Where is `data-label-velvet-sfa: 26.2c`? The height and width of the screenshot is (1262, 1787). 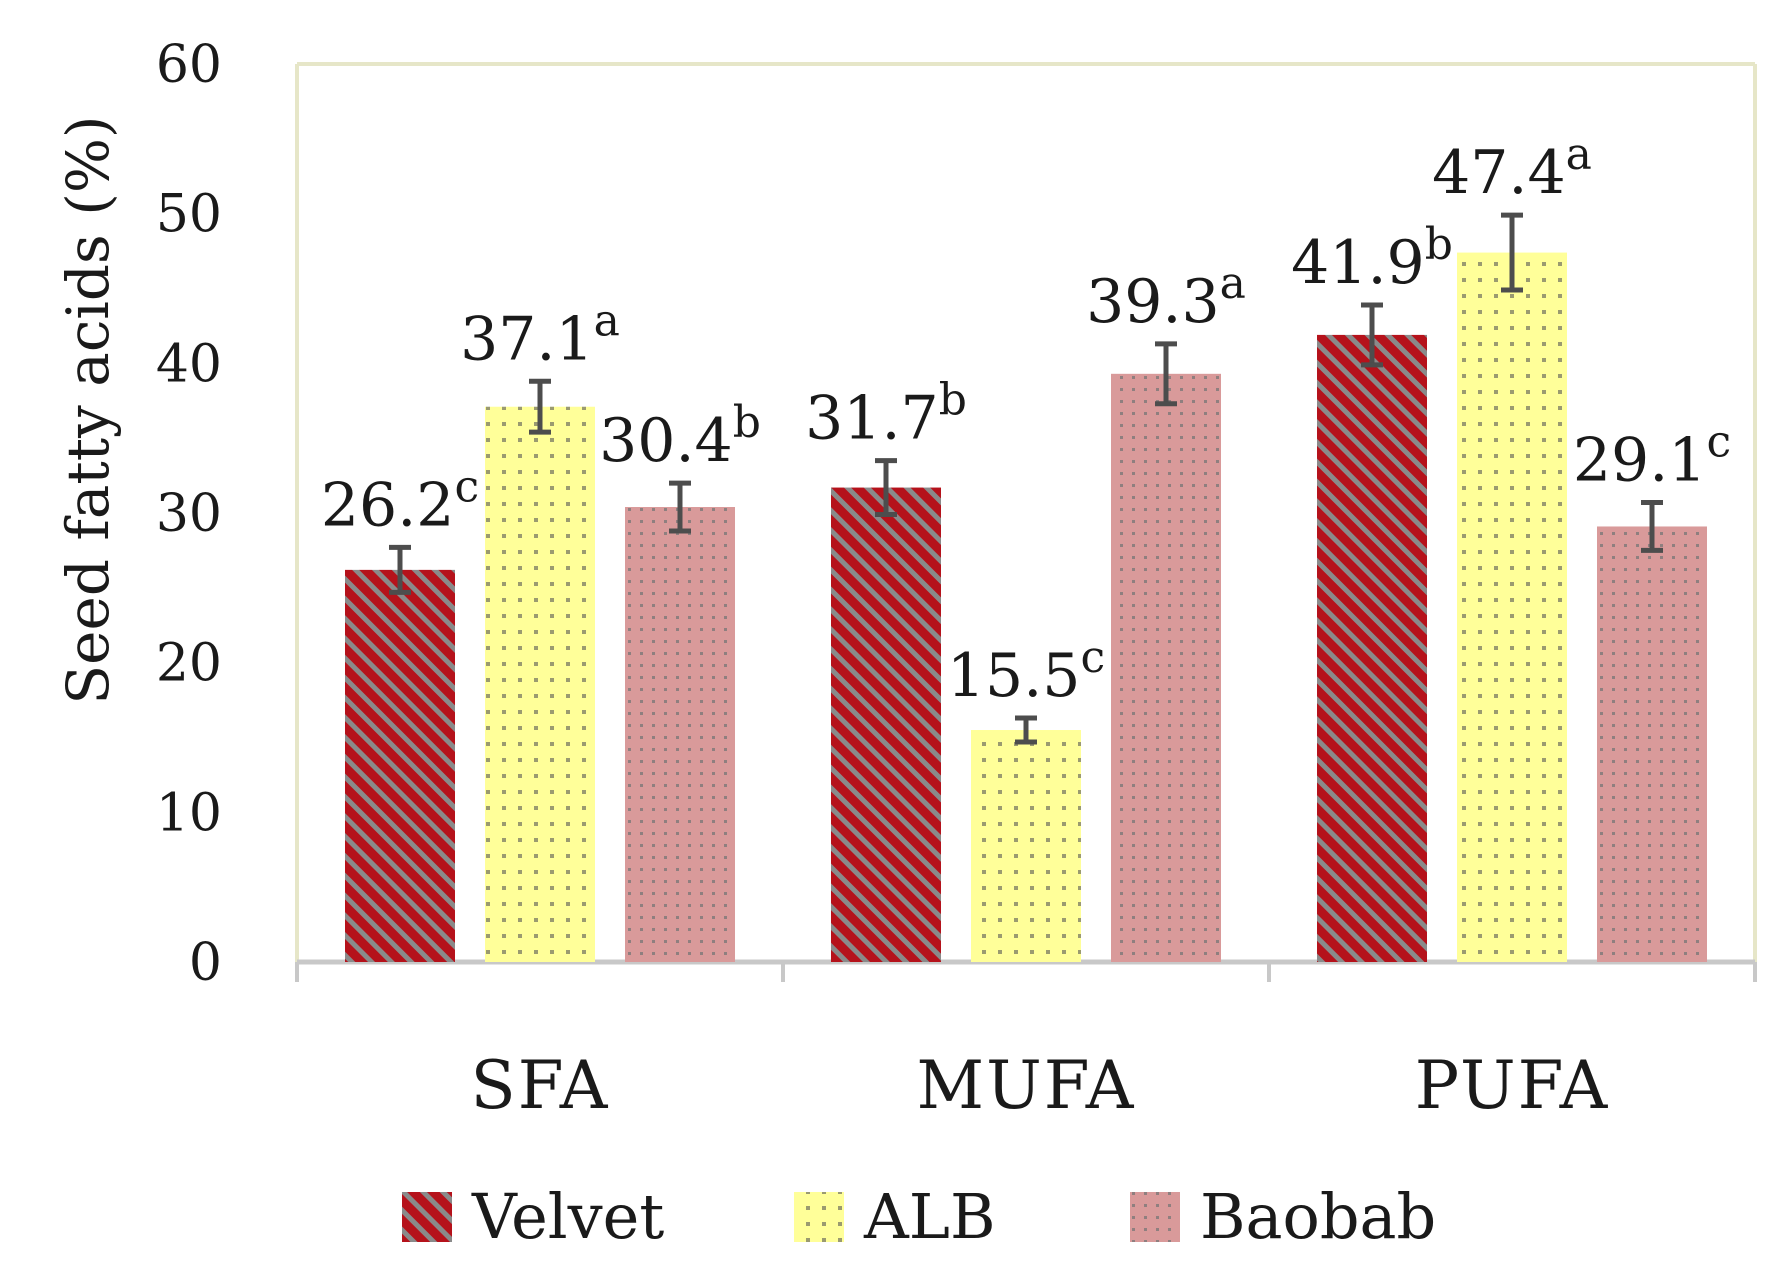
data-label-velvet-sfa: 26.2c is located at coordinates (400, 500).